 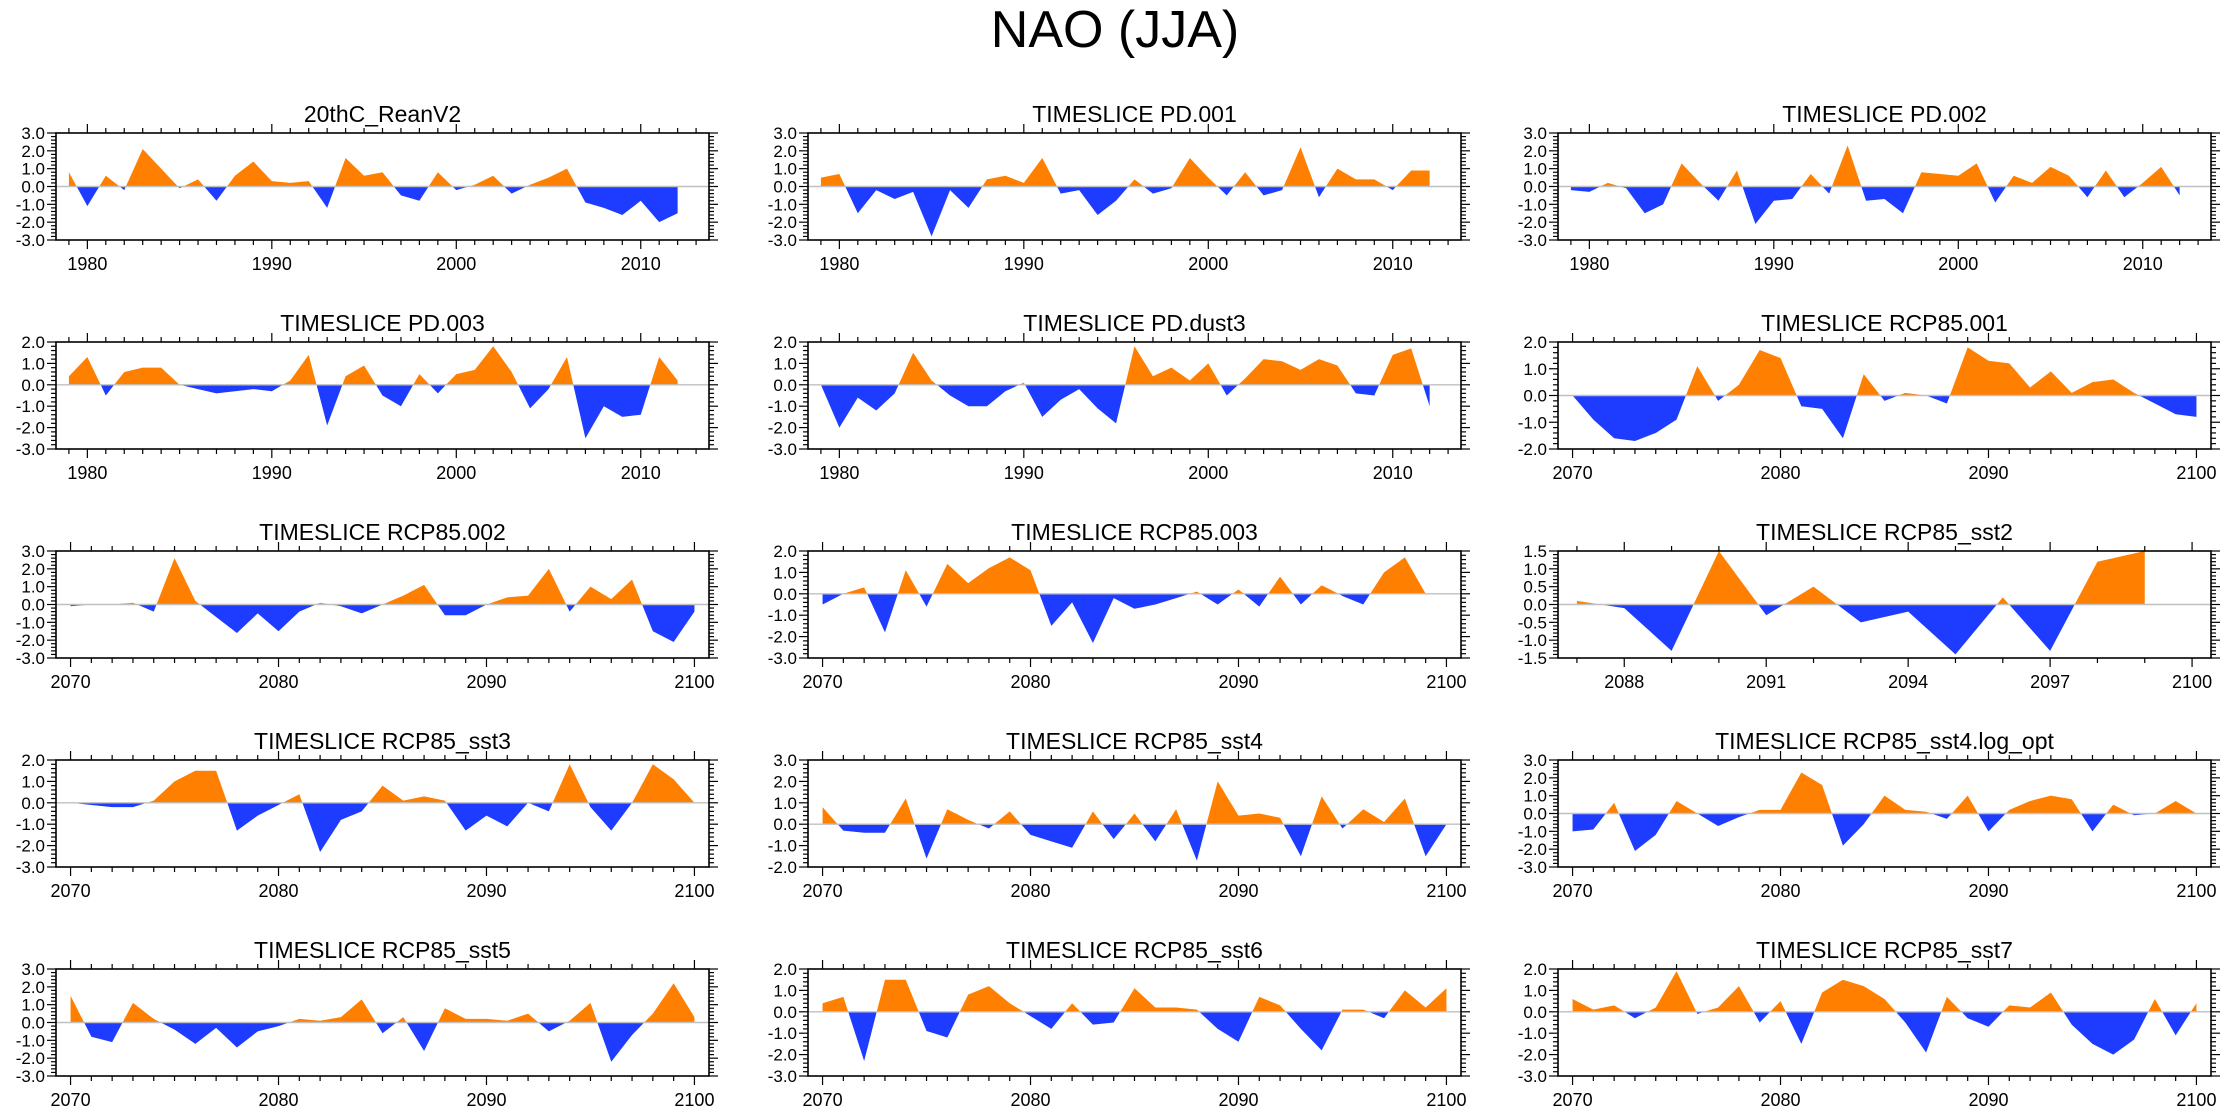 What do you see at coordinates (382, 532) in the screenshot?
I see `panel-title: TIMESLICE RCP85.002` at bounding box center [382, 532].